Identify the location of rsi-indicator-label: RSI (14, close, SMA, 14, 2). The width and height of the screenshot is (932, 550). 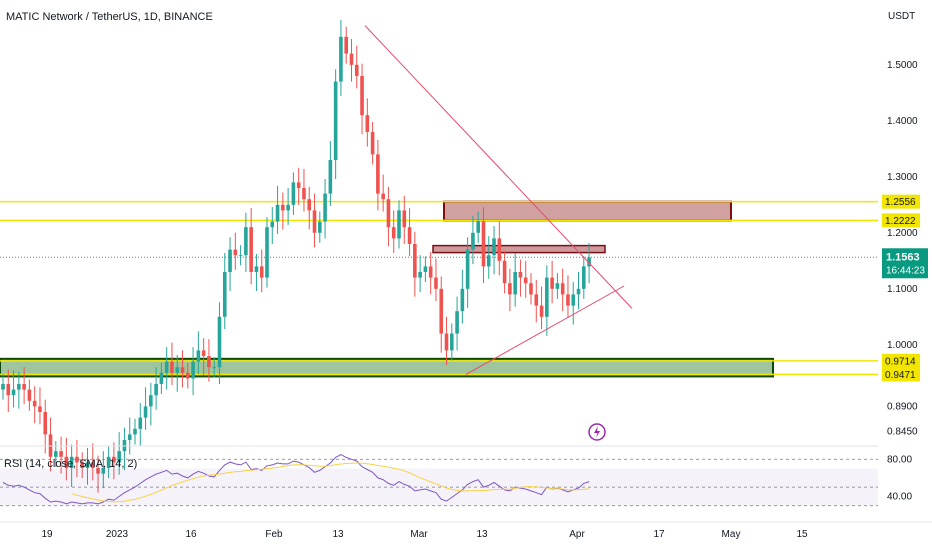
(71, 464).